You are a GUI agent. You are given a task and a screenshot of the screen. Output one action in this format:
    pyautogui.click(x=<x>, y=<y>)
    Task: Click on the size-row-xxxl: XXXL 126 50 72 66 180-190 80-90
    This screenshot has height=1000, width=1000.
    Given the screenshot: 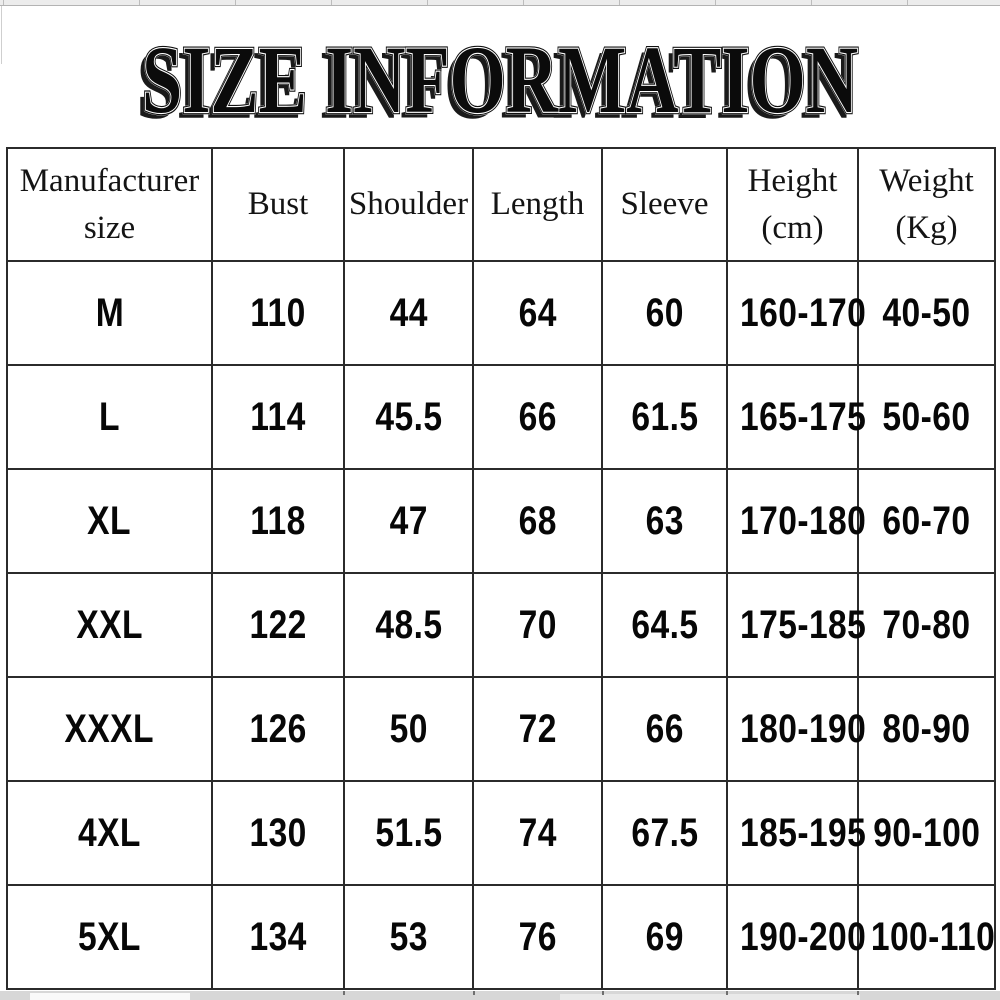 What is the action you would take?
    pyautogui.click(x=501, y=729)
    